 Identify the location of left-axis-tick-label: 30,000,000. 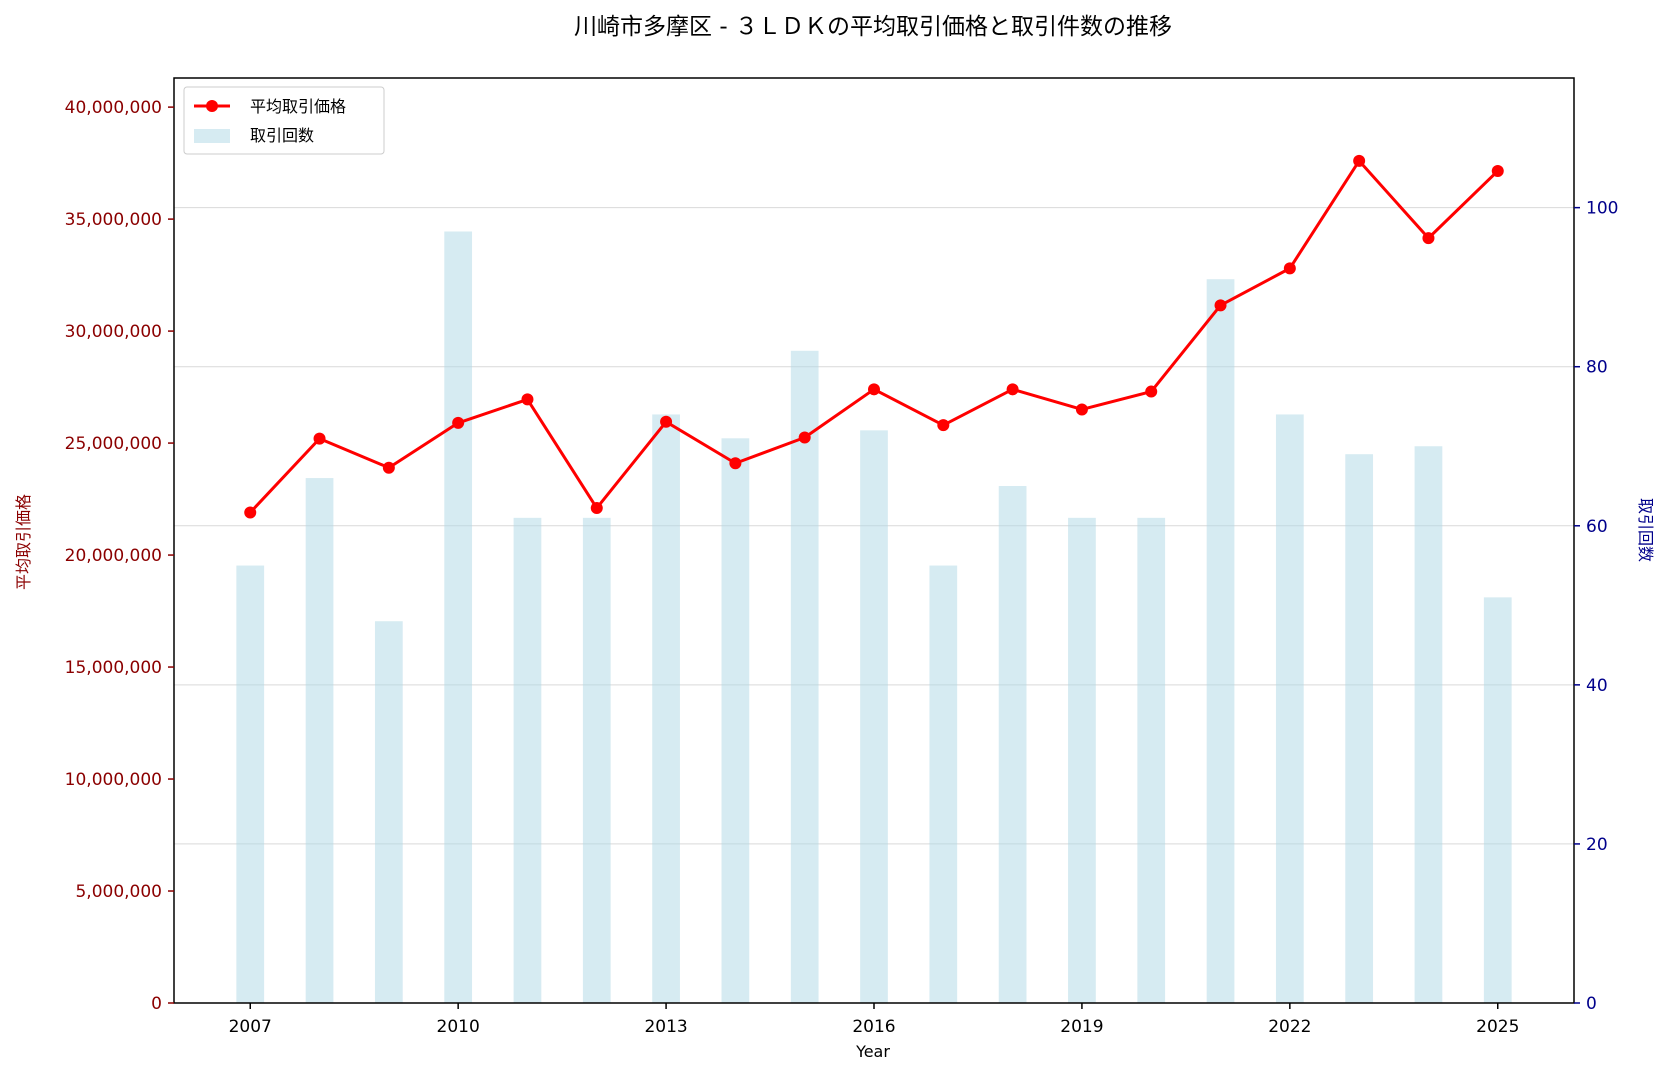
(113, 332).